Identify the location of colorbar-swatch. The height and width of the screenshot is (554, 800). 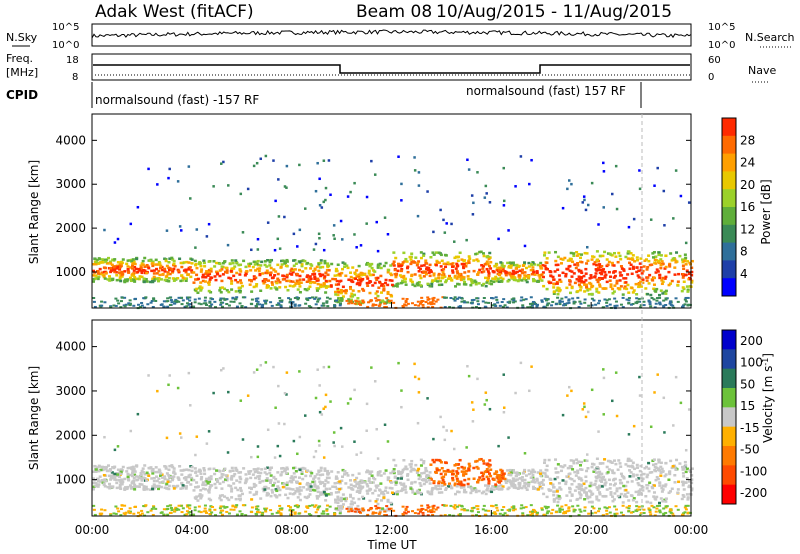
(729, 417).